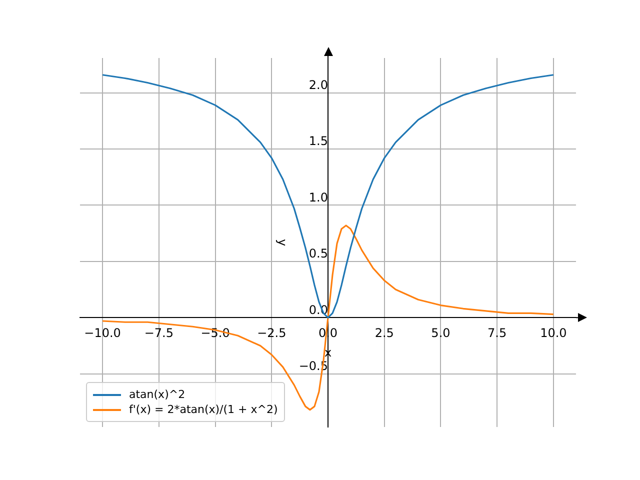 The image size is (640, 480). Describe the element at coordinates (318, 141) in the screenshot. I see `y-tick-label: 1.5` at that location.